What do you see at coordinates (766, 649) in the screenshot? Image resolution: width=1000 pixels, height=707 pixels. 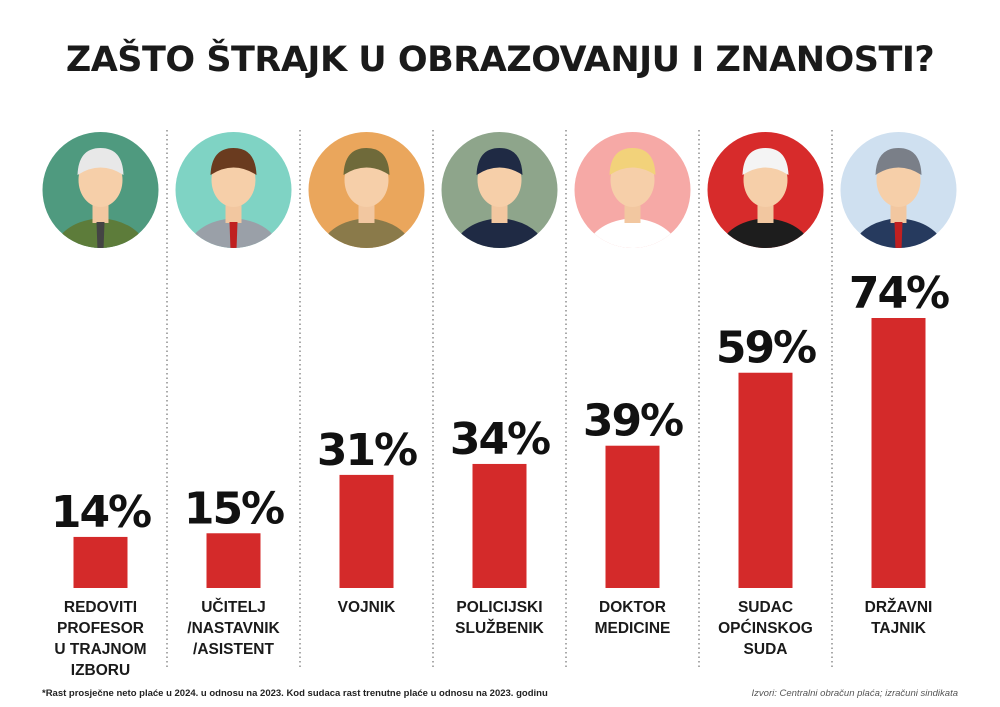 I see `category-label: SUDA` at bounding box center [766, 649].